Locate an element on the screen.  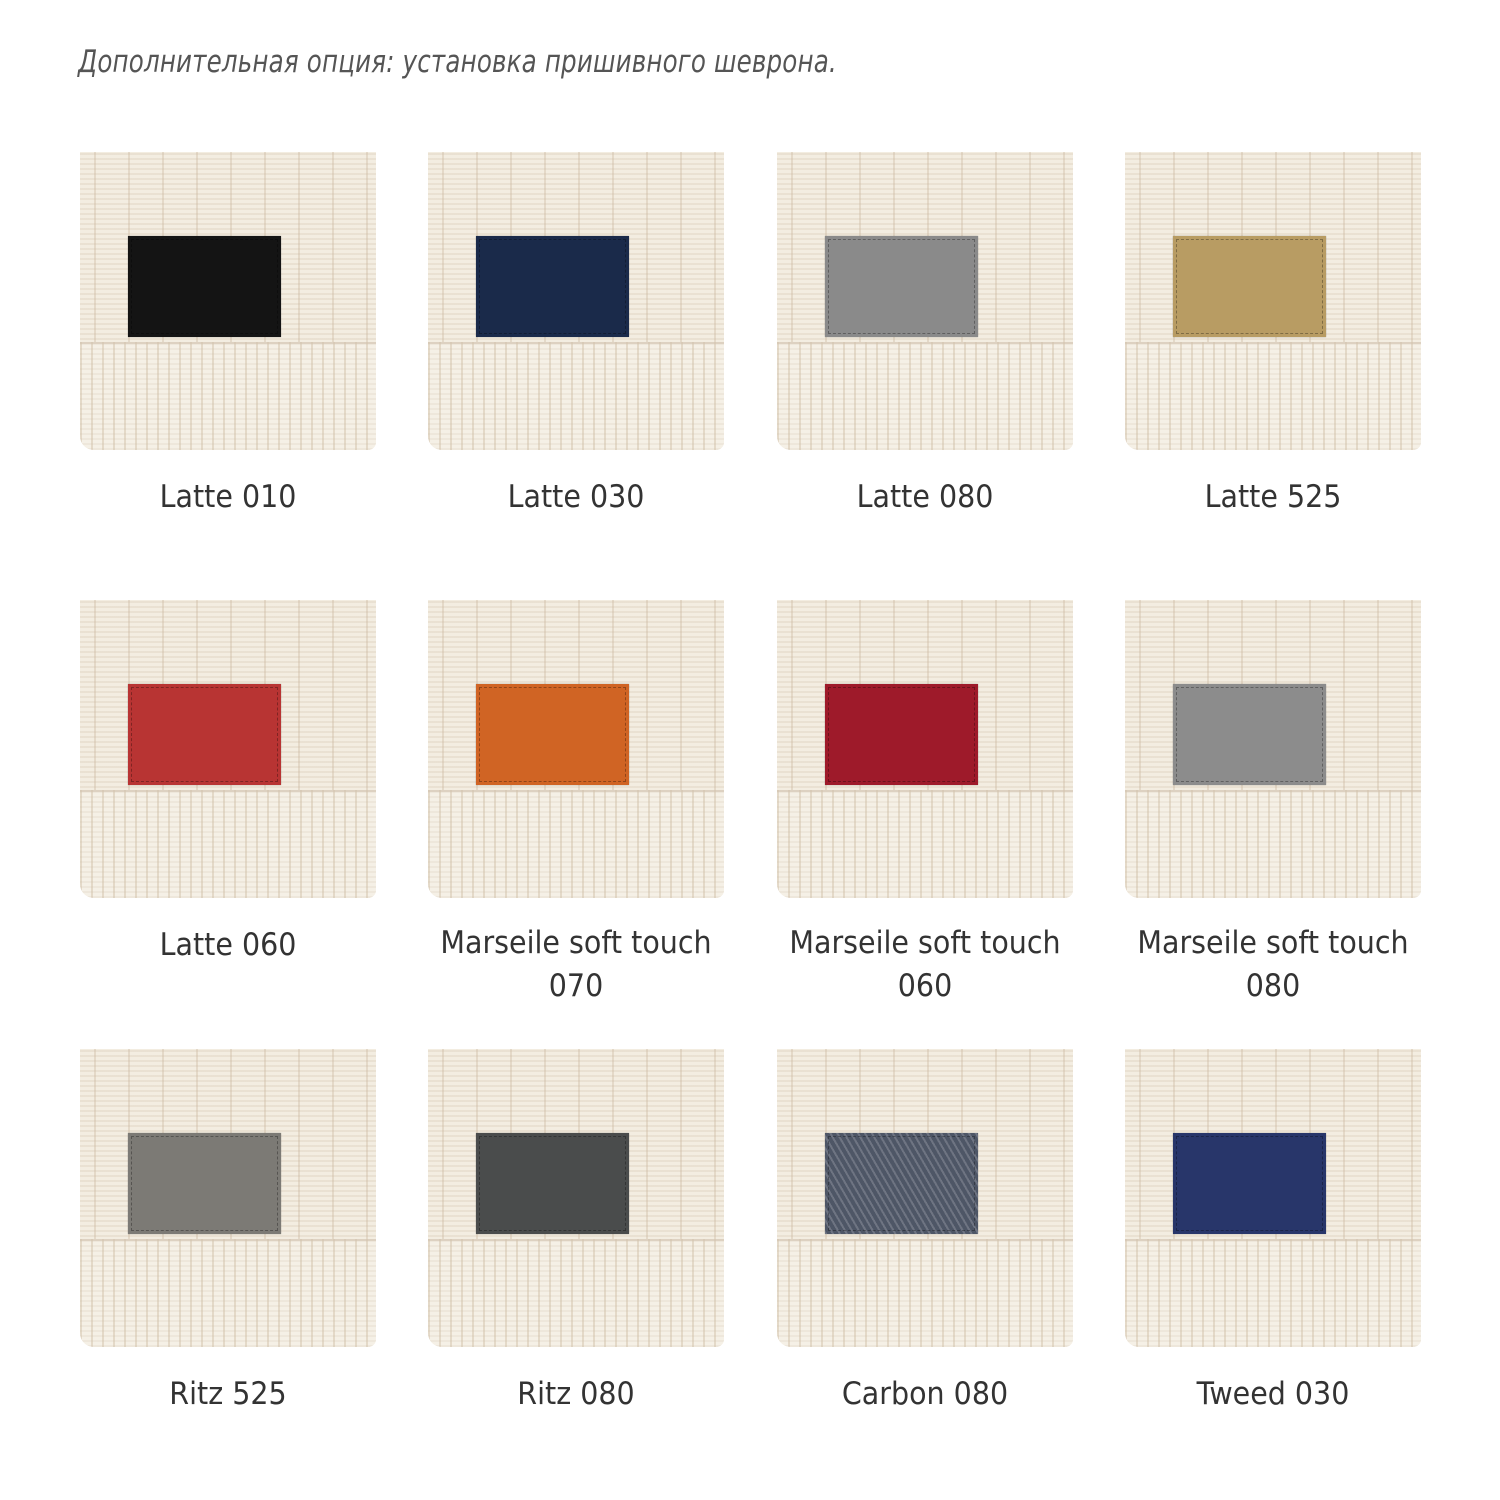
swatch-label: Latte 010 is located at coordinates (227, 497).